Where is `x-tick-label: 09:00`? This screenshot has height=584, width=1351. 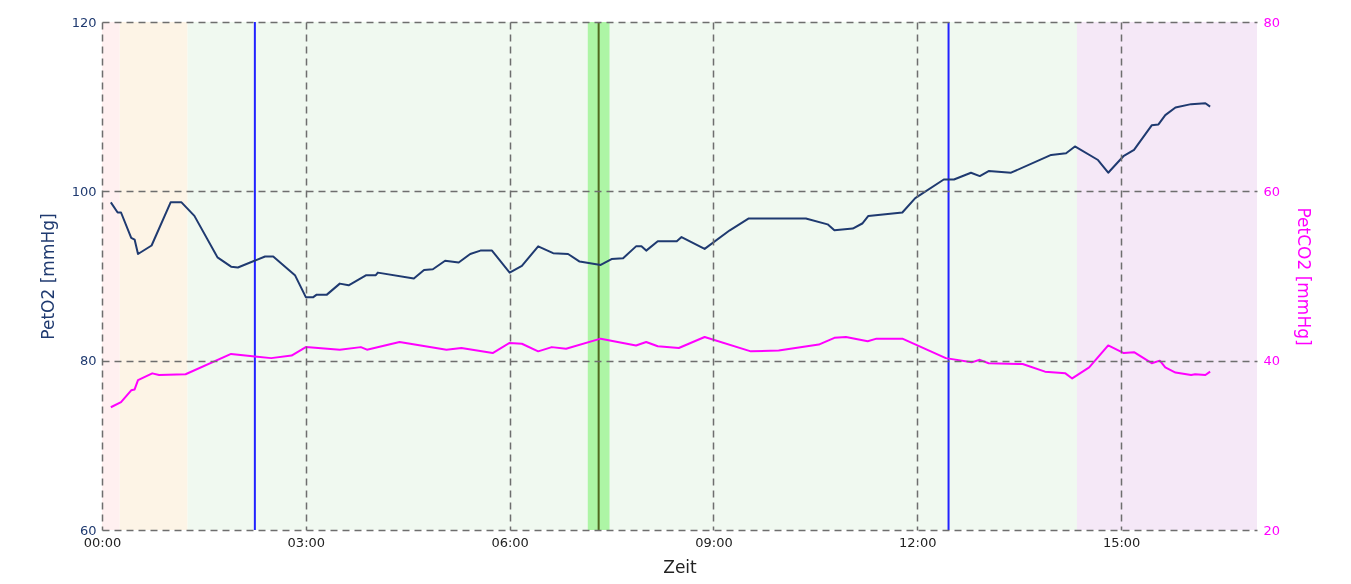 x-tick-label: 09:00 is located at coordinates (714, 542).